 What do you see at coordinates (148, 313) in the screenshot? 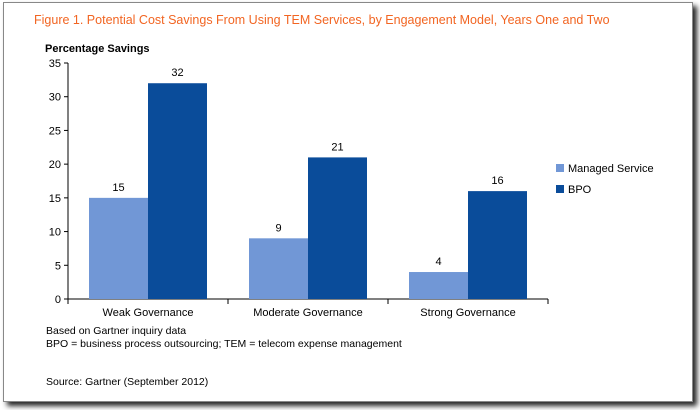
I see `x-category-label: Weak Governance` at bounding box center [148, 313].